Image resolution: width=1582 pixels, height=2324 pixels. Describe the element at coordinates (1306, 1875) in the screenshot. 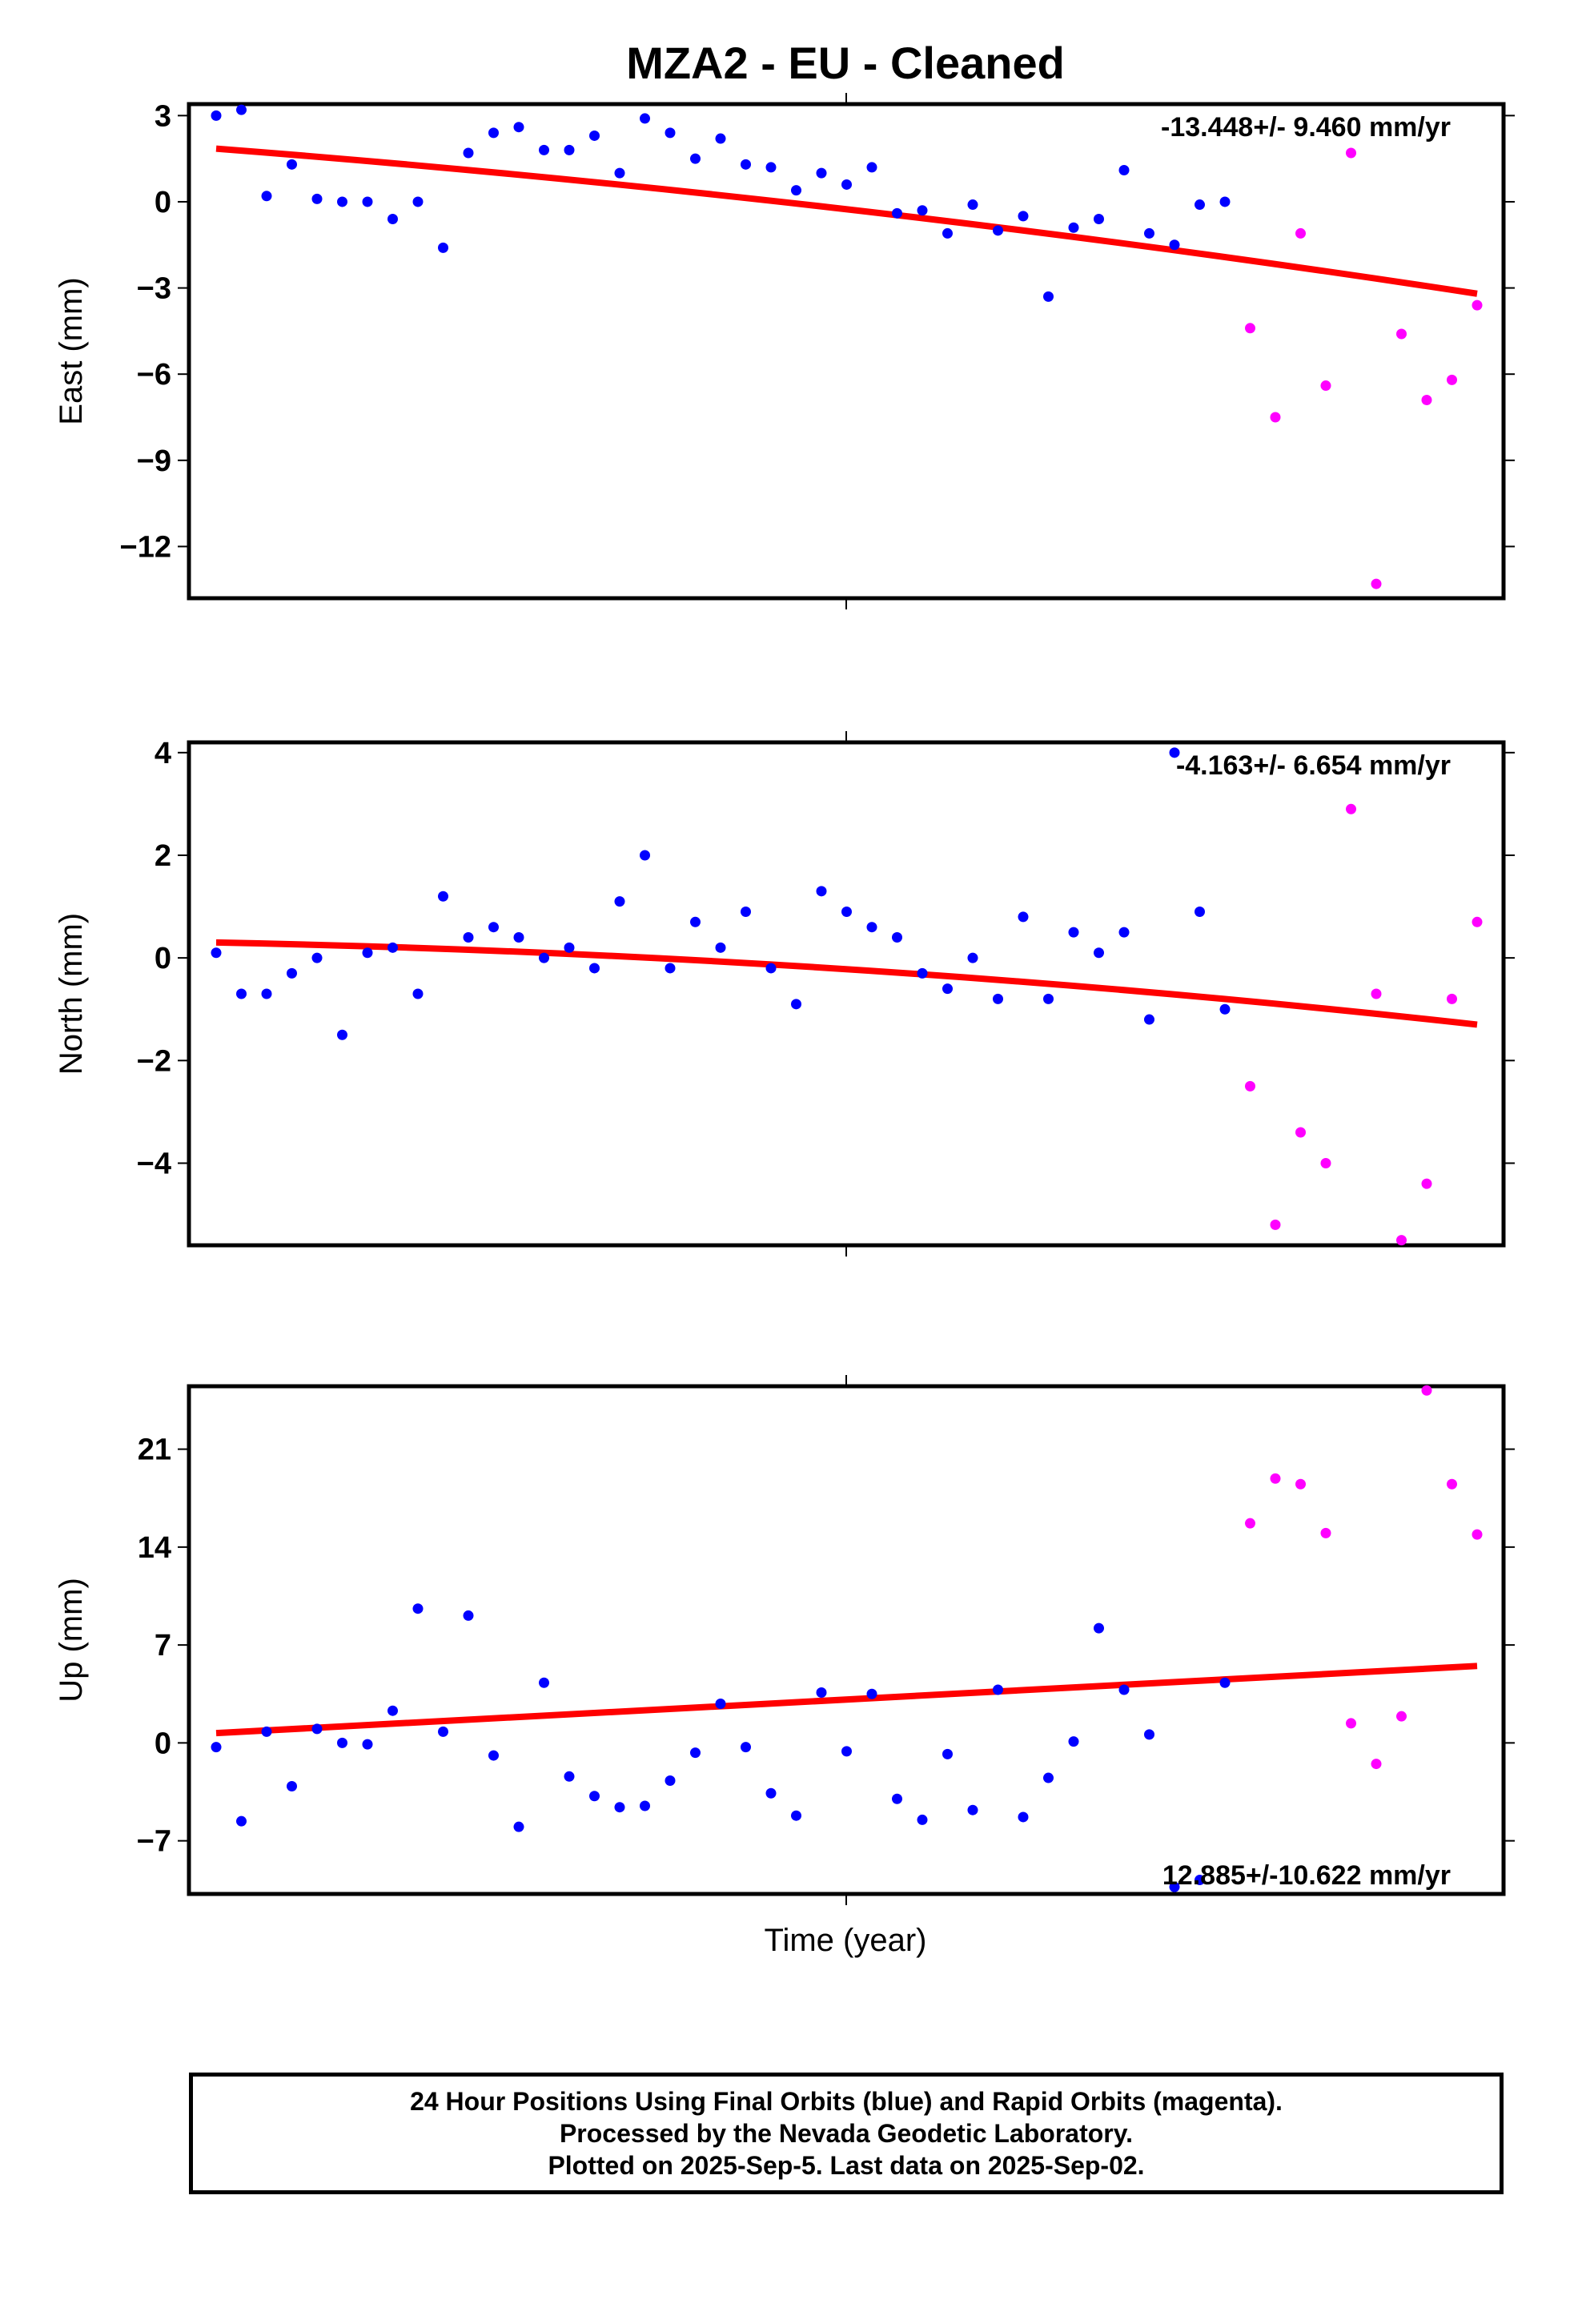

I see `rate-label-up: 12.885+/-10.622 mm/yr` at that location.